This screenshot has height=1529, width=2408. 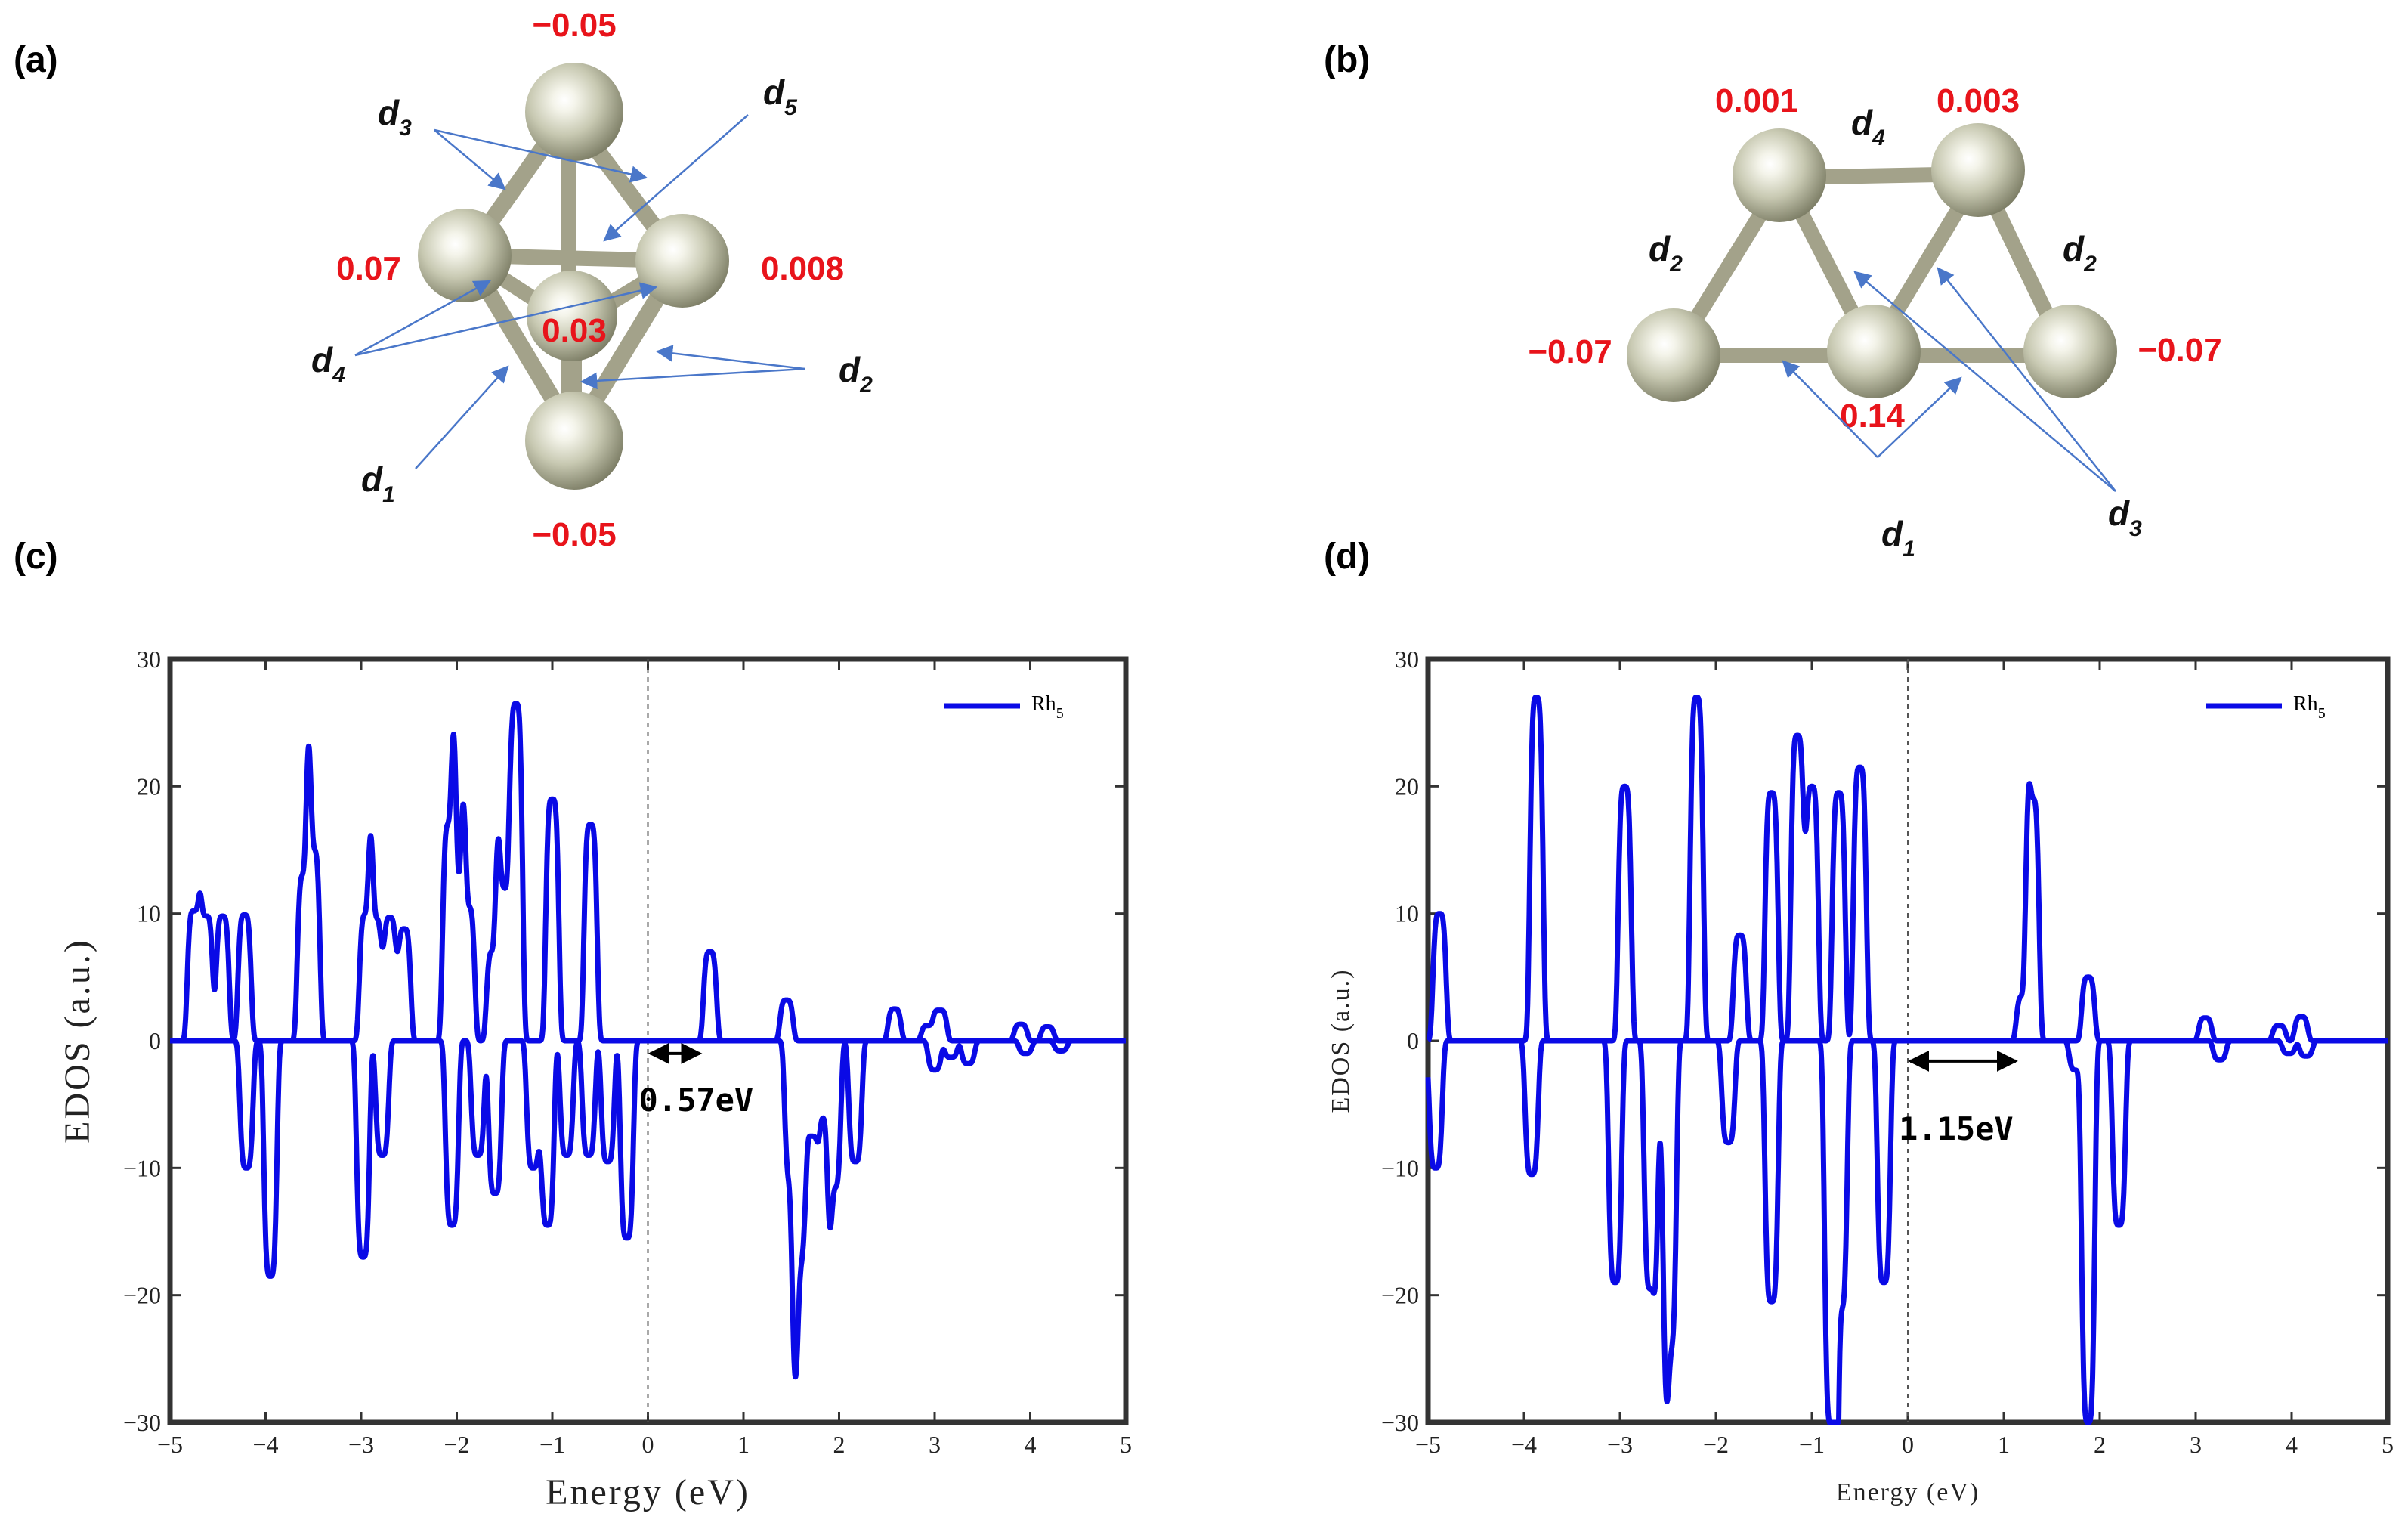 I want to click on panel-label-c: (c), so click(x=36, y=557).